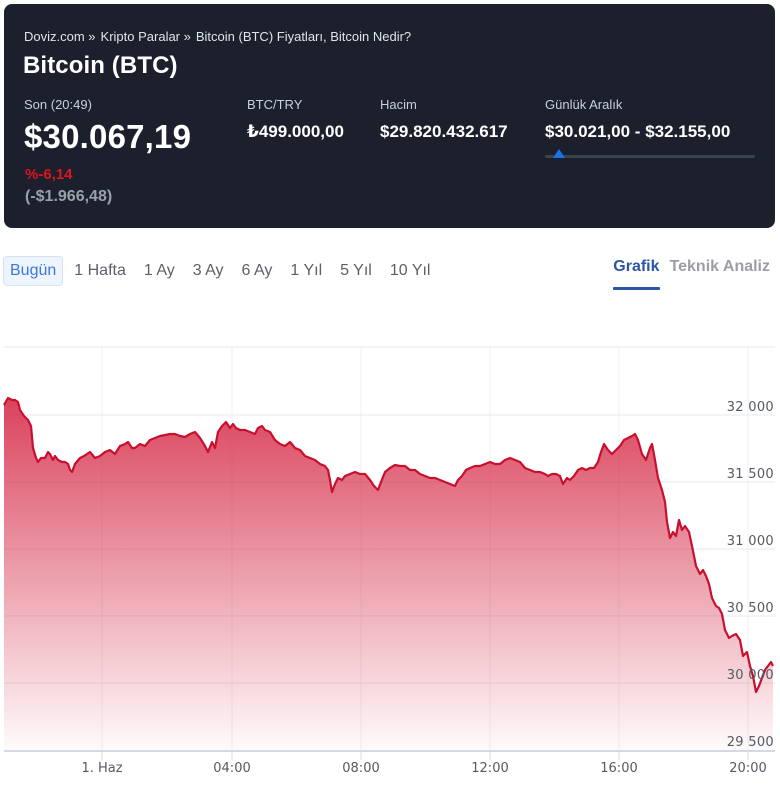 The width and height of the screenshot is (780, 787). What do you see at coordinates (559, 153) in the screenshot?
I see `range-marker-icon` at bounding box center [559, 153].